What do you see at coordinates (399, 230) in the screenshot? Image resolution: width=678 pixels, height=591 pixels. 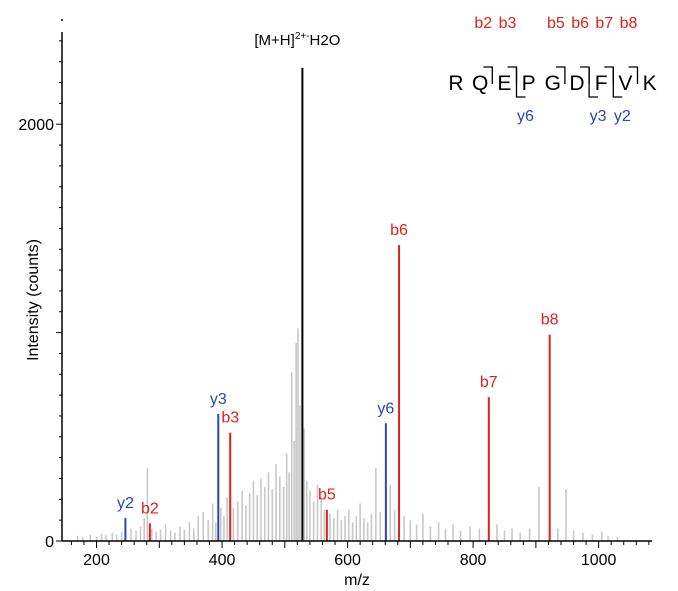 I see `peak-label-b6: b6` at bounding box center [399, 230].